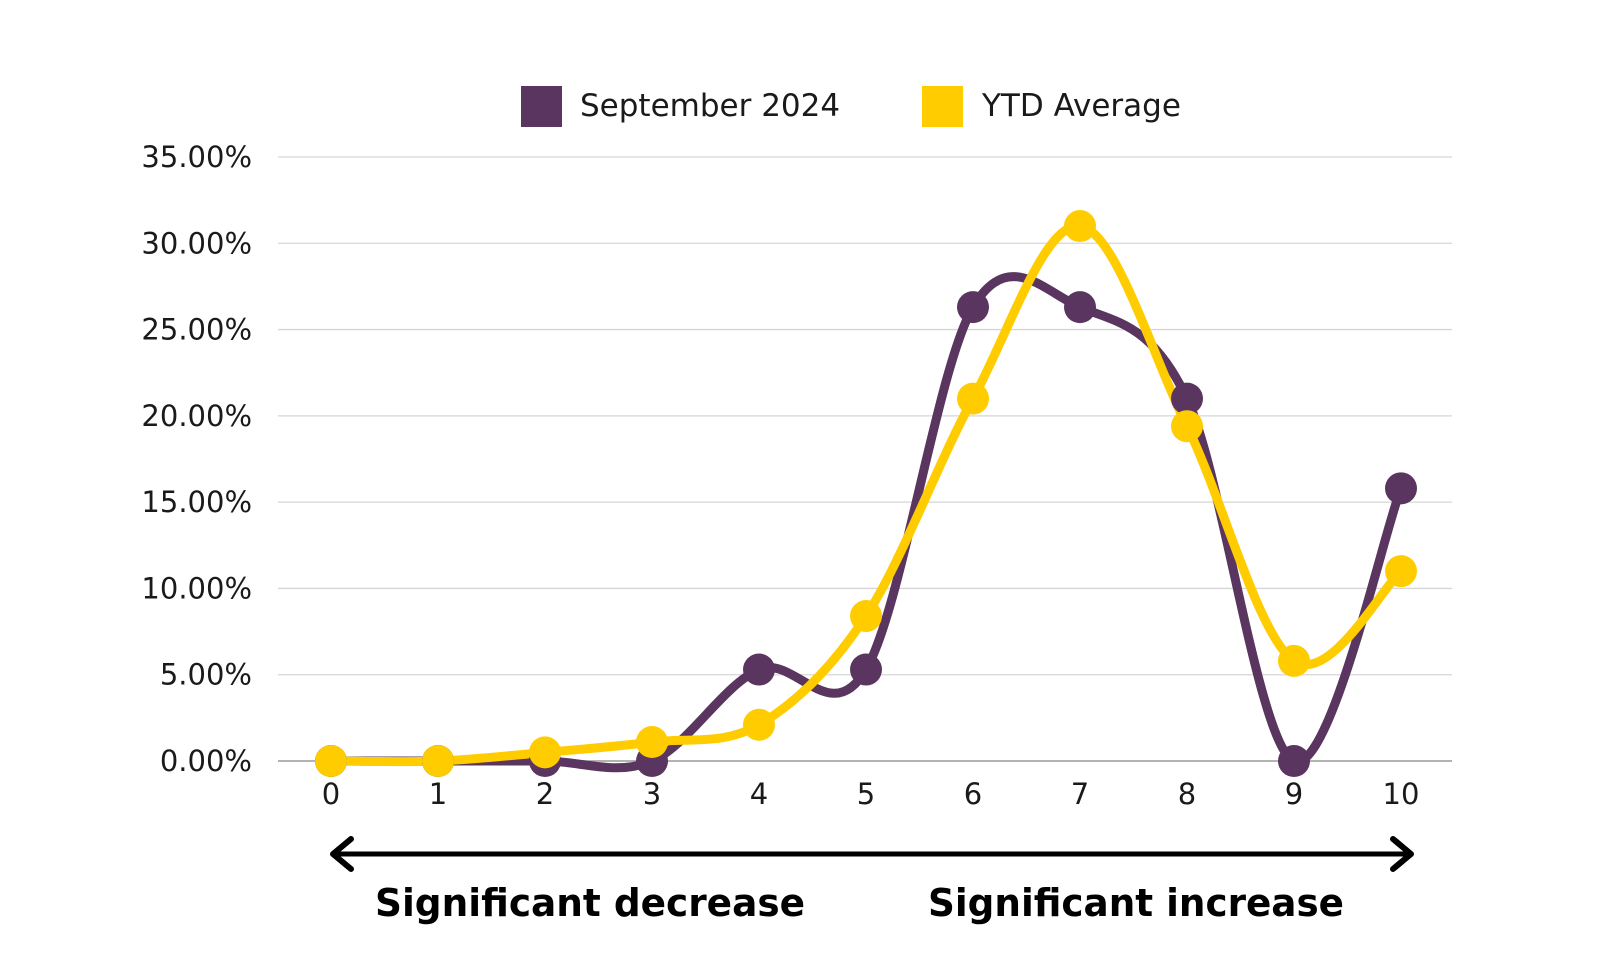  Describe the element at coordinates (196, 330) in the screenshot. I see `y-tick-label-25-00: 25.00%` at that location.